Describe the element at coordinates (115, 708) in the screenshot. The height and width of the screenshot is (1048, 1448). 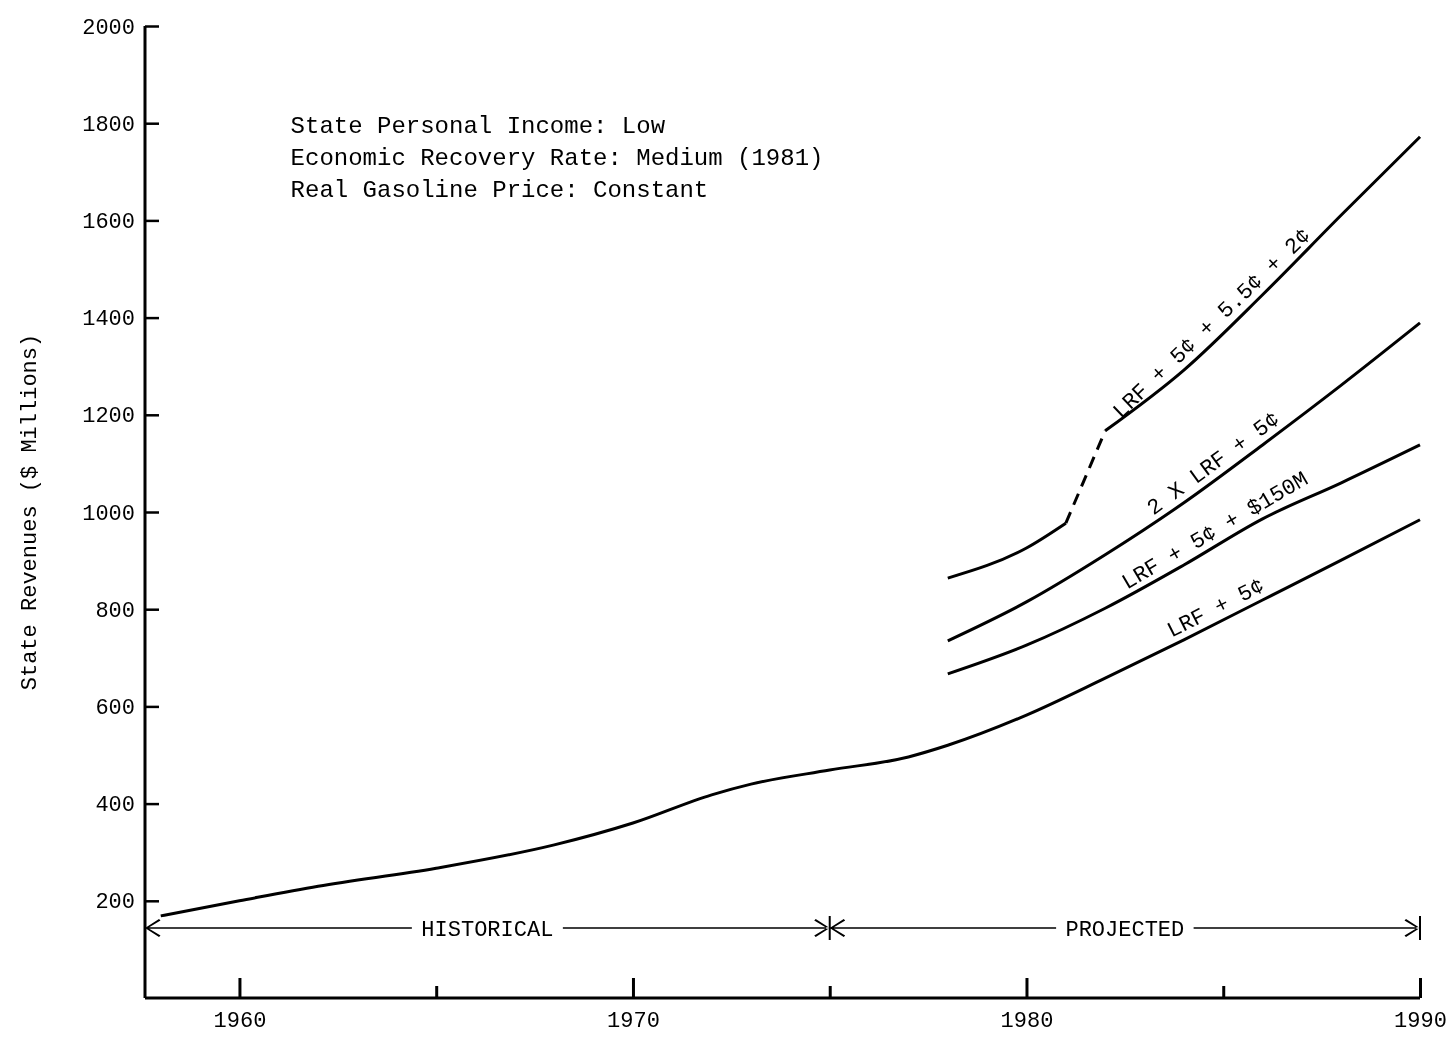
I see `y-tick-label: 600` at that location.